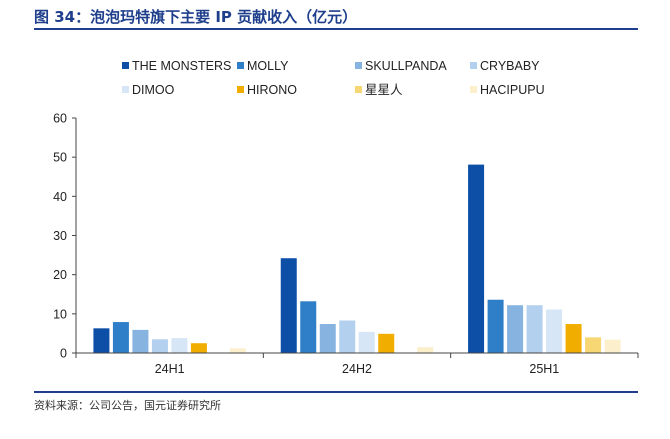 The width and height of the screenshot is (670, 439). Describe the element at coordinates (63, 354) in the screenshot. I see `y-tick-label: 0` at that location.